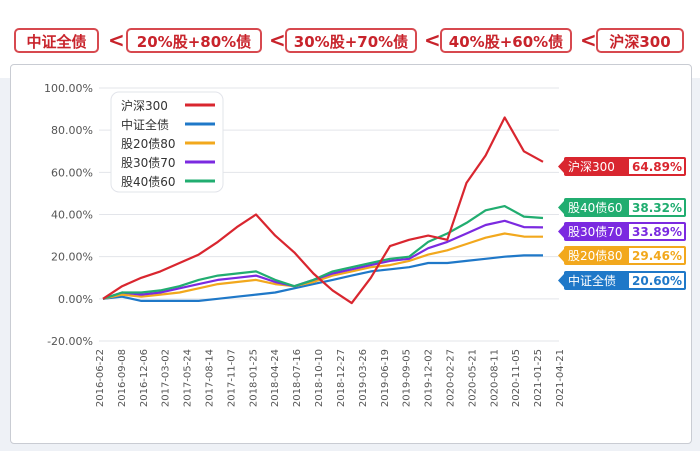 The width and height of the screenshot is (700, 451). I want to click on callout-name: 股40债60, so click(595, 208).